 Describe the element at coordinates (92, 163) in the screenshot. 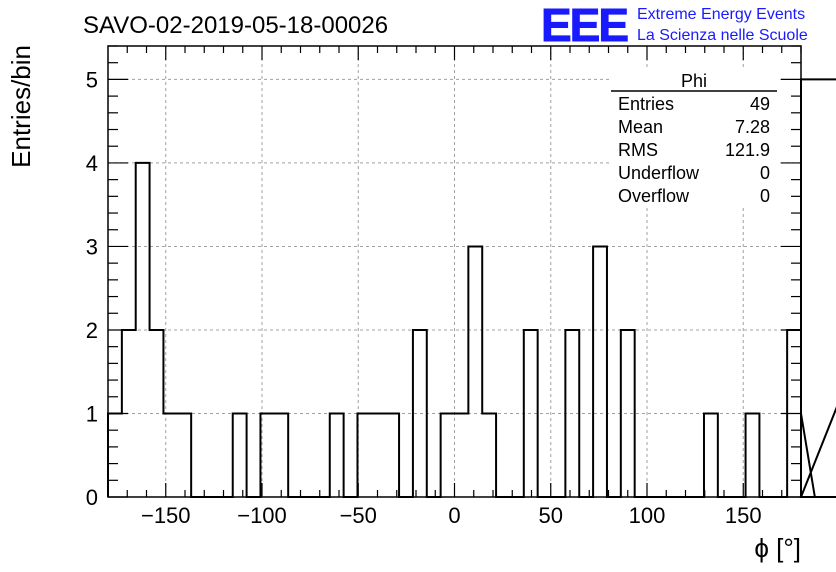

I see `y-tick-label: 4` at that location.